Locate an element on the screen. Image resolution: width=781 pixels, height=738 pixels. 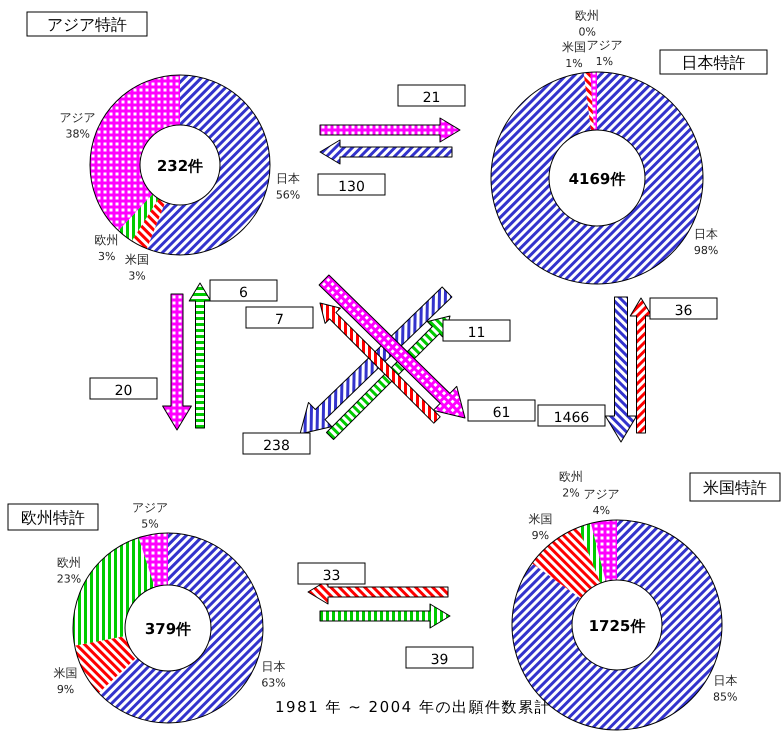
text: 1981 年 ~ 2004 年の出願件数累計 is located at coordinates (413, 707).